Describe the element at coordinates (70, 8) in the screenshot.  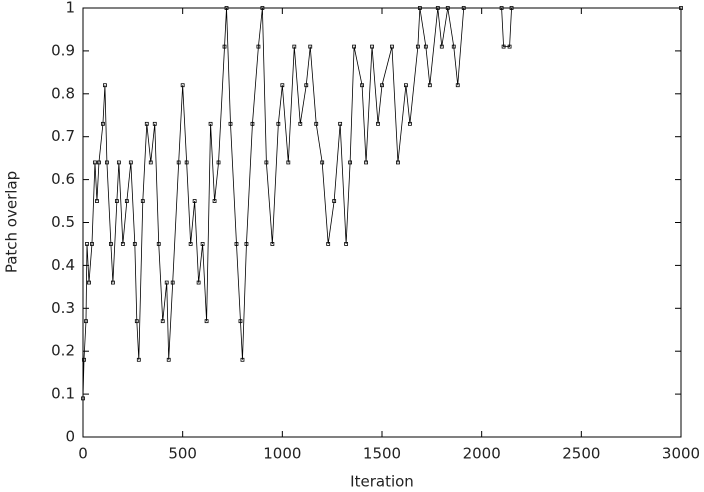
I see `y-tick-label: 1` at that location.